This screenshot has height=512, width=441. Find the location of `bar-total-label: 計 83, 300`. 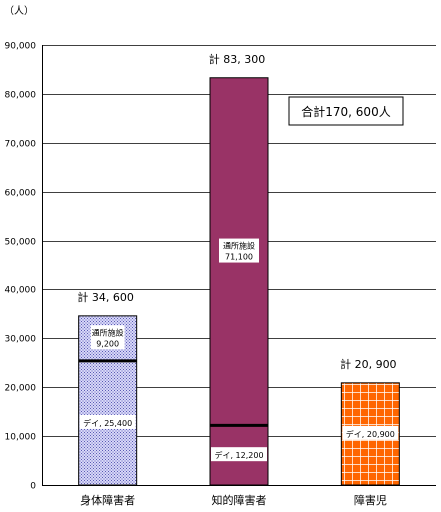

bar-total-label: 計 83, 300 is located at coordinates (237, 59).